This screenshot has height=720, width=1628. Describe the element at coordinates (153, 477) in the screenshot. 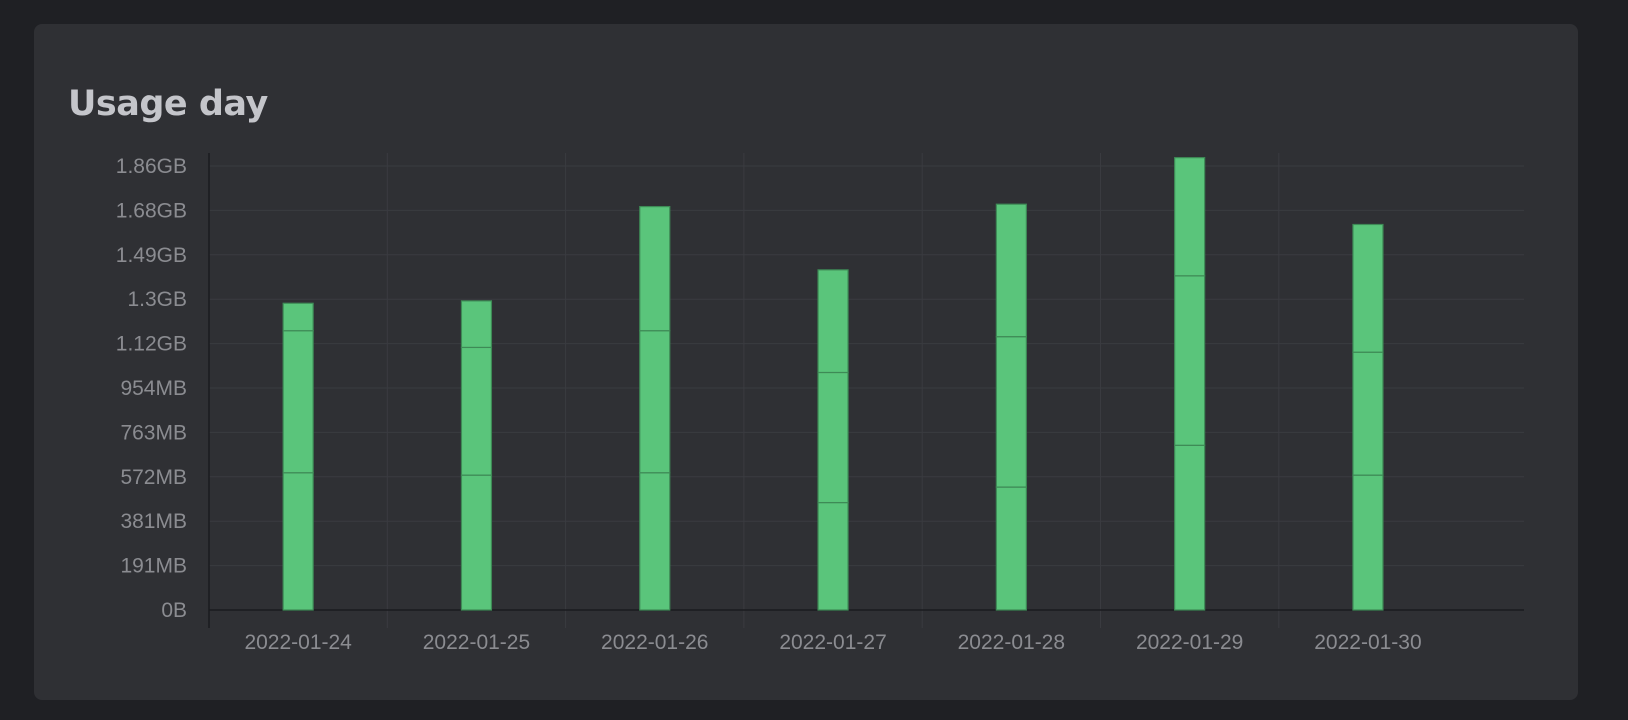

I see `y-tick-label: 572MB` at that location.